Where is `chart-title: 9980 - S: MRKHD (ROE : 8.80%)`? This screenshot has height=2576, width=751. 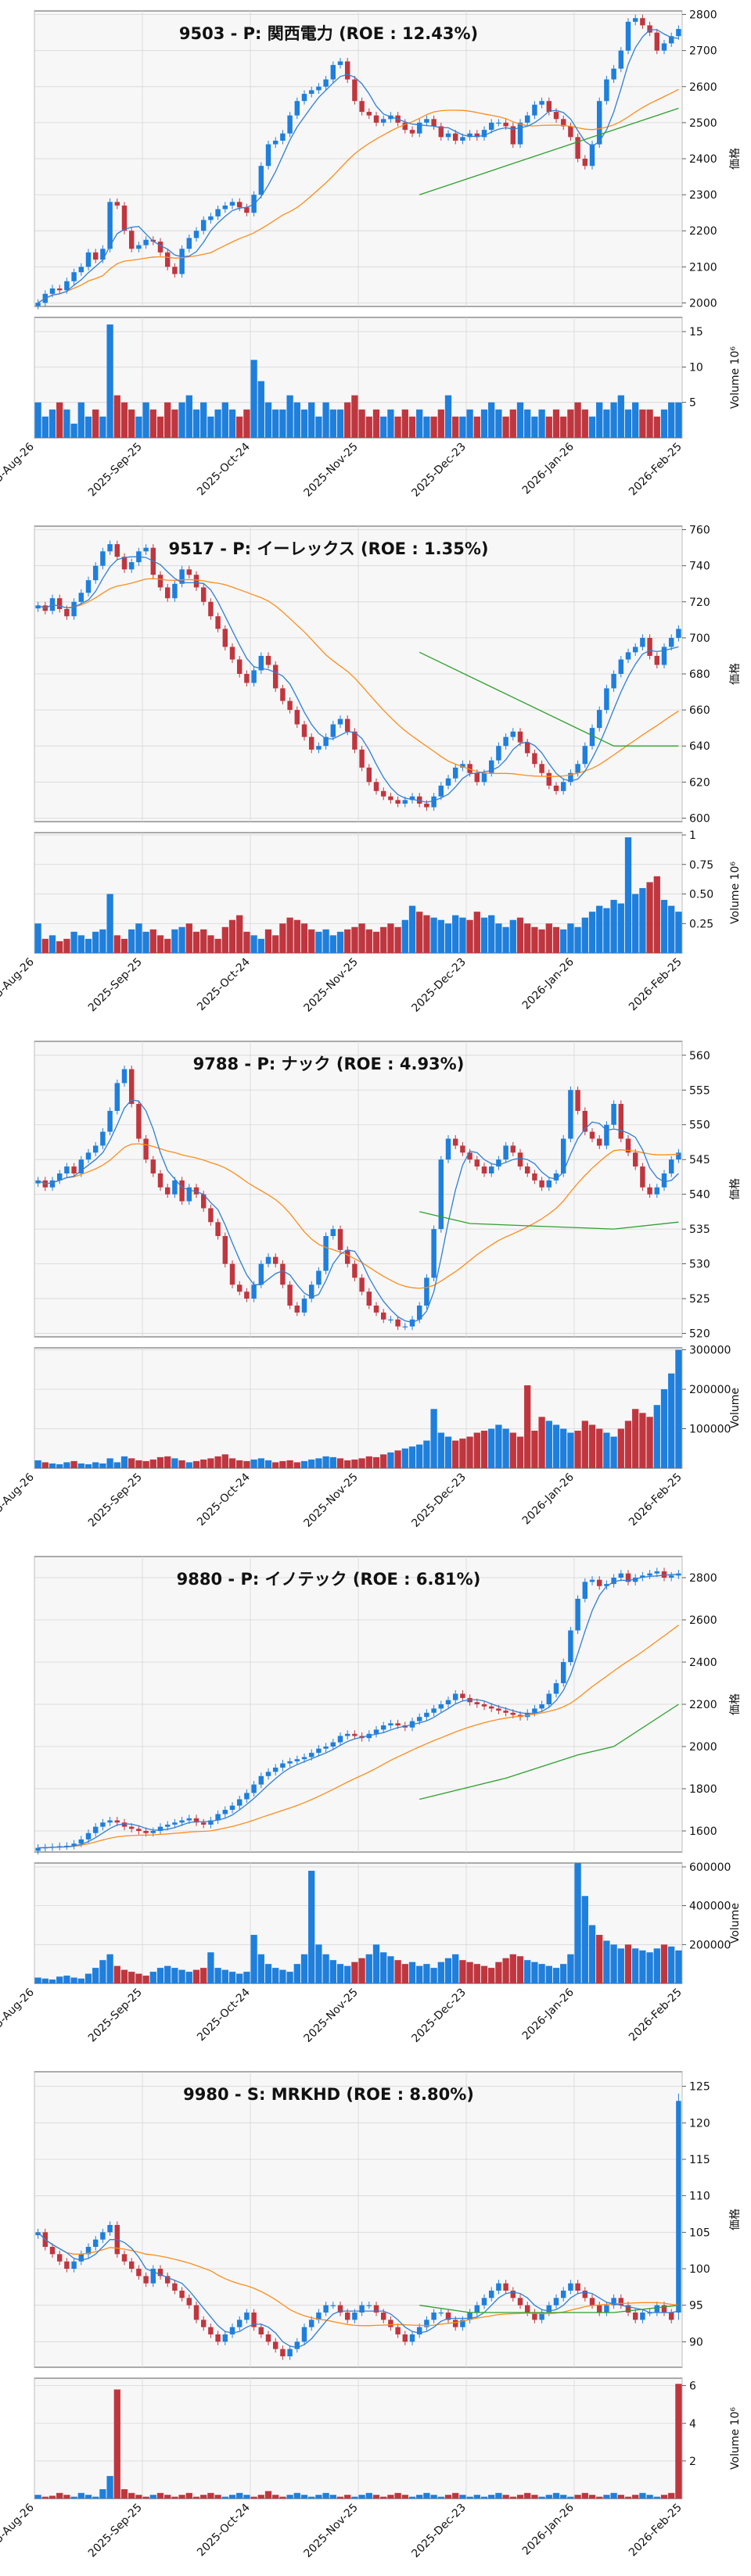
chart-title: 9980 - S: MRKHD (ROE : 8.80%) is located at coordinates (328, 2094).